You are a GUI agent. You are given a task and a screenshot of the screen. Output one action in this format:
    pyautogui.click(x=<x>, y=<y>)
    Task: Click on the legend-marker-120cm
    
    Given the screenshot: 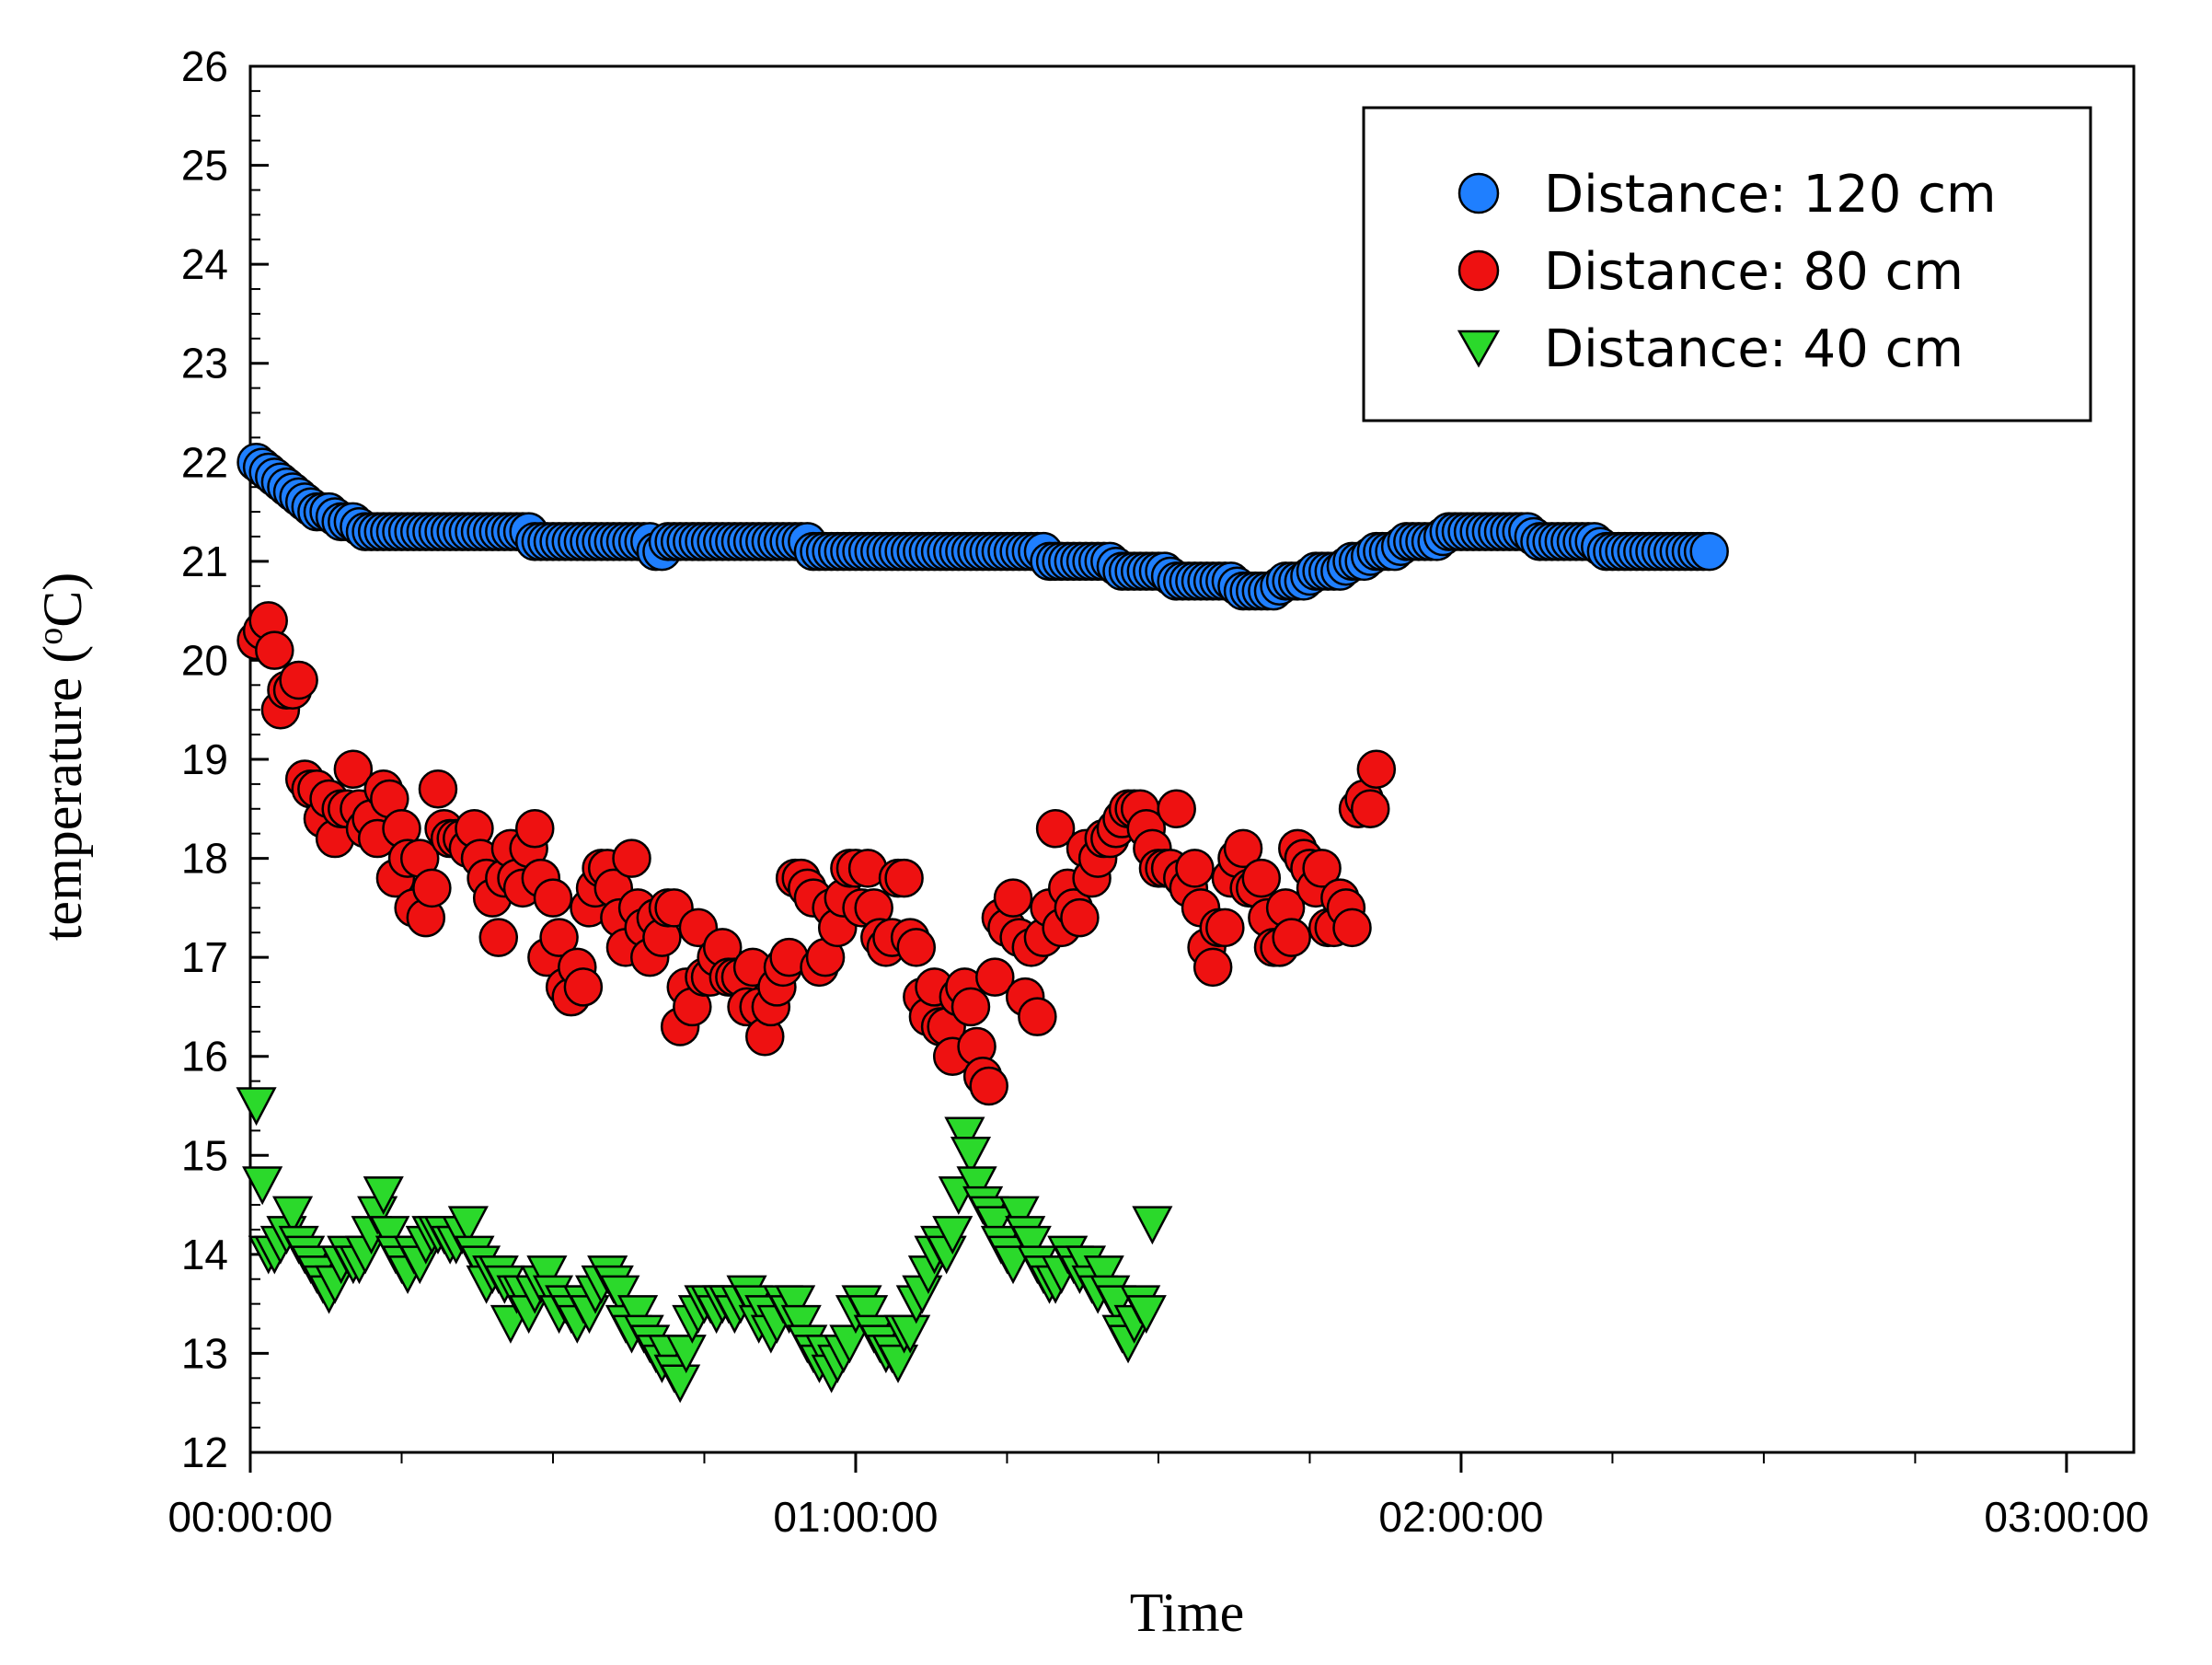 What is the action you would take?
    pyautogui.click(x=1478, y=193)
    